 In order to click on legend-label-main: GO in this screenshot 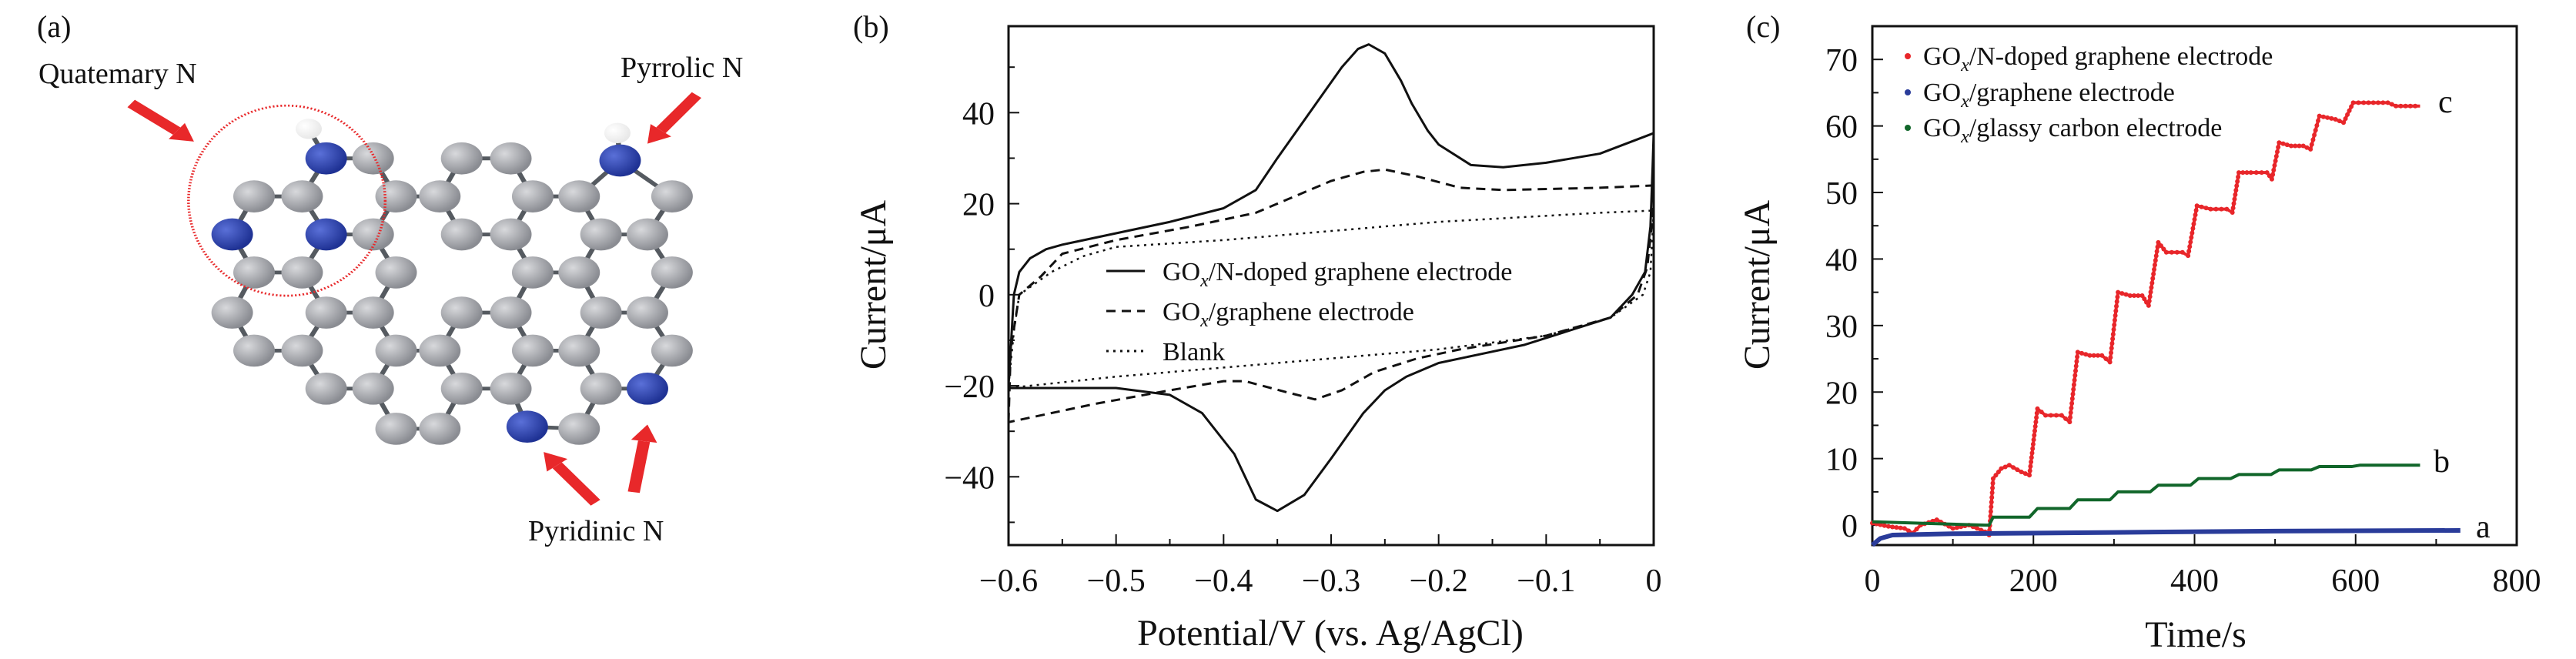, I will do `click(1942, 56)`.